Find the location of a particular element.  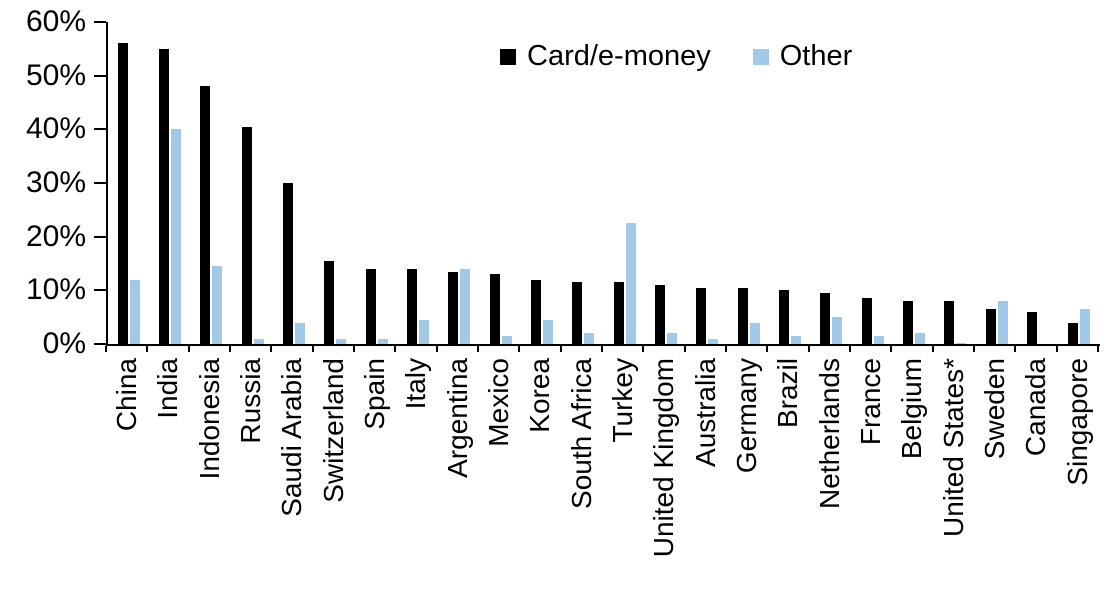

bar-group-korea is located at coordinates (541, 183).